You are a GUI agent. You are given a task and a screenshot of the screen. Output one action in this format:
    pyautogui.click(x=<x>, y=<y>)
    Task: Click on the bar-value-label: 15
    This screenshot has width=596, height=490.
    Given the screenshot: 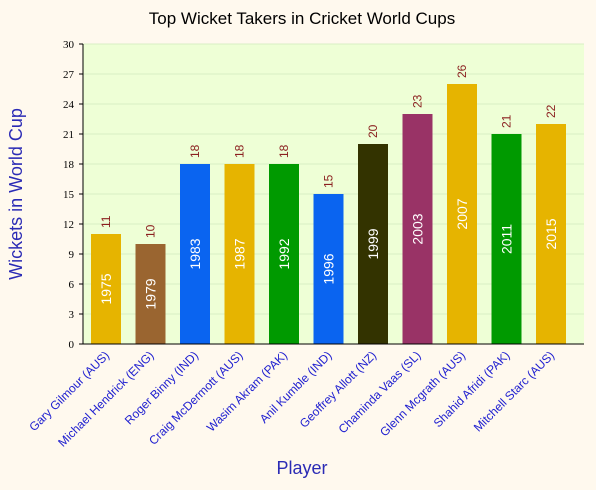 What is the action you would take?
    pyautogui.click(x=329, y=181)
    